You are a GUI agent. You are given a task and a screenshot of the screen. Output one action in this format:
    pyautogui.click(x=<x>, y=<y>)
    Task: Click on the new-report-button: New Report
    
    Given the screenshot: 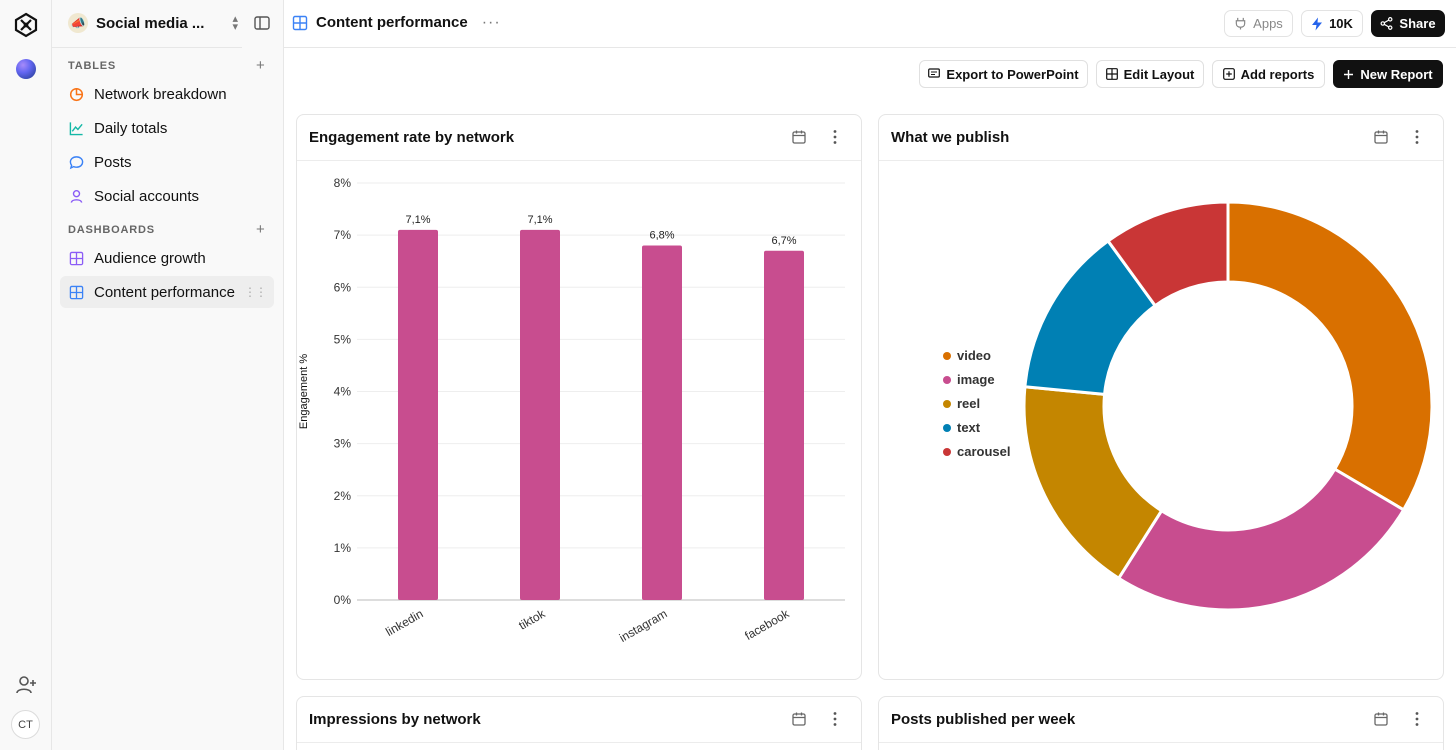 What is the action you would take?
    pyautogui.click(x=1388, y=74)
    